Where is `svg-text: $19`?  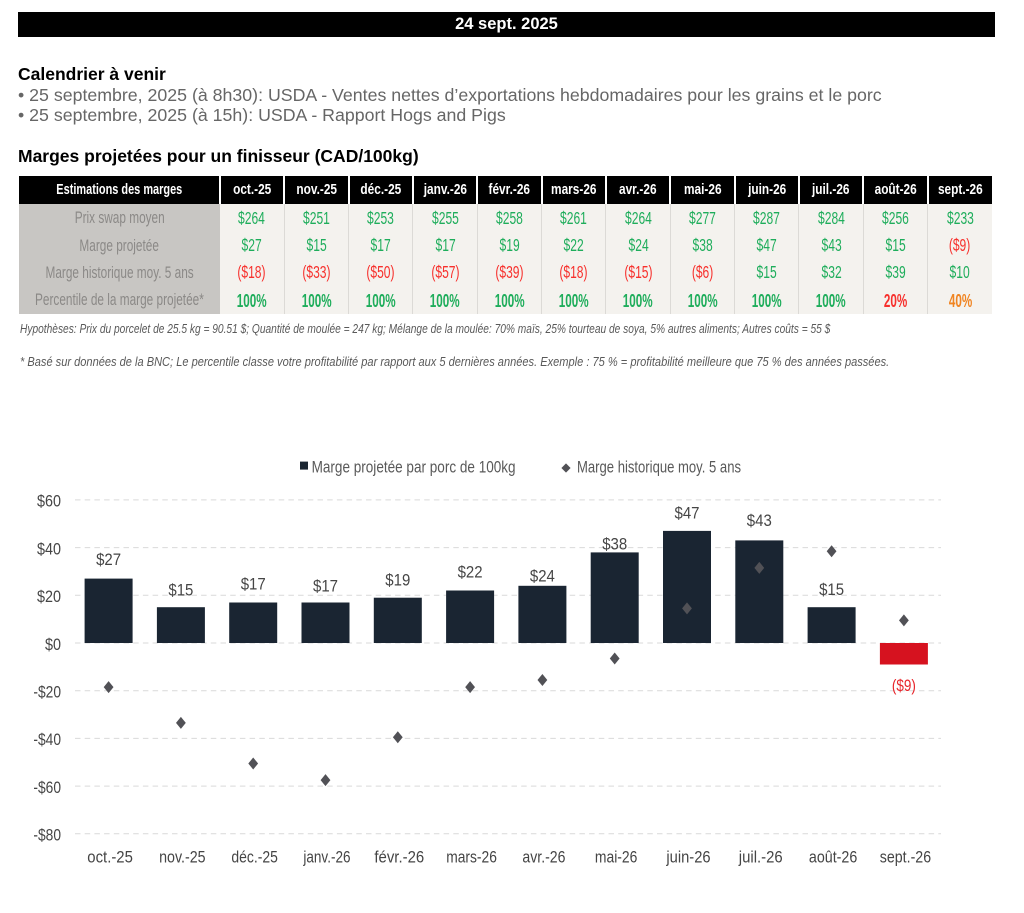 svg-text: $19 is located at coordinates (397, 580).